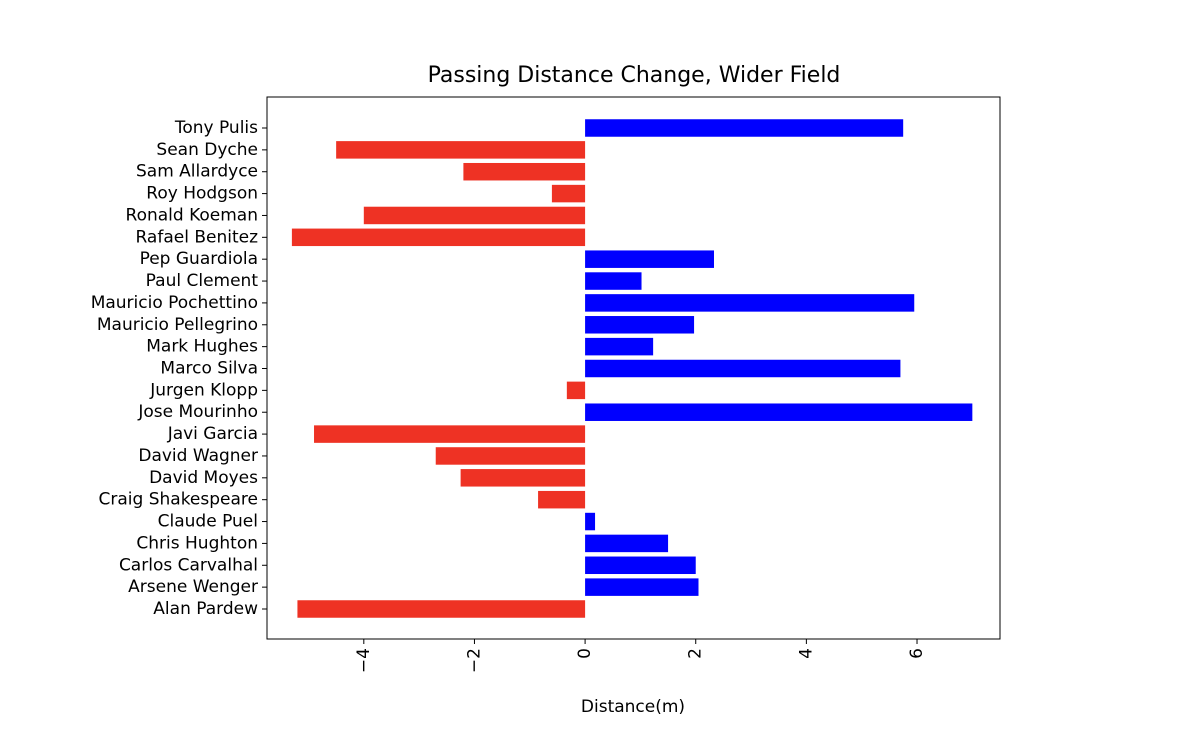 The image size is (1184, 740). Describe the element at coordinates (364, 660) in the screenshot. I see `x-tick-label: −4` at that location.